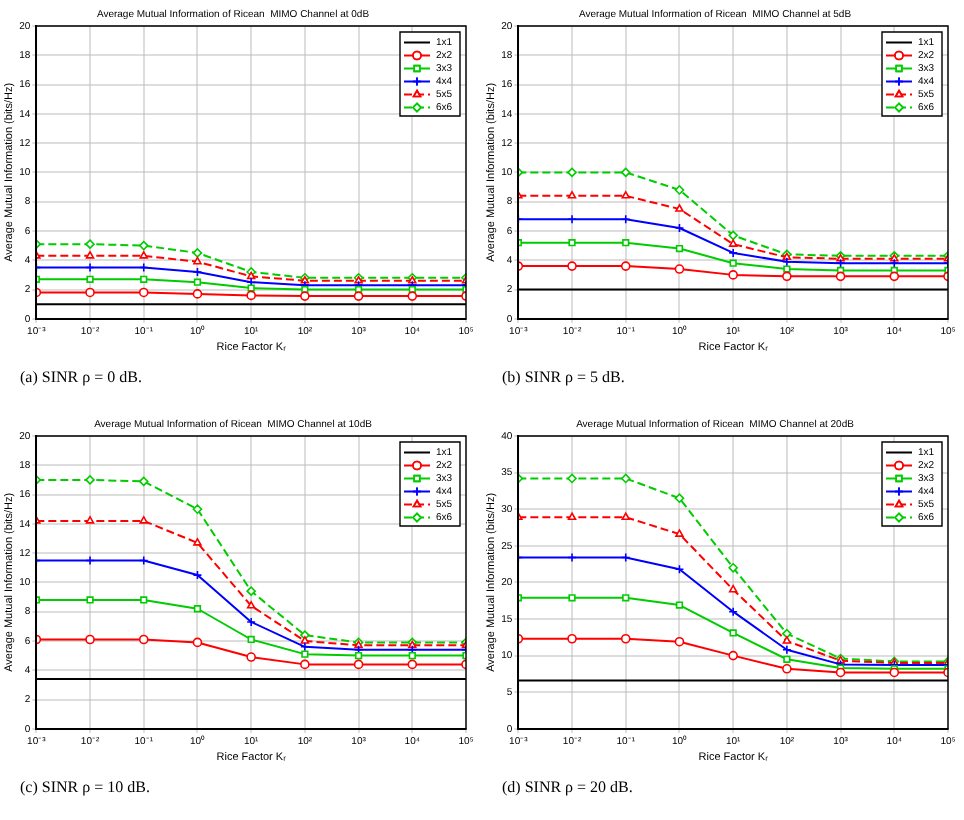 This screenshot has width=964, height=820. Describe the element at coordinates (564, 377) in the screenshot. I see `text: (b) SINR ρ = 5 dB.` at that location.